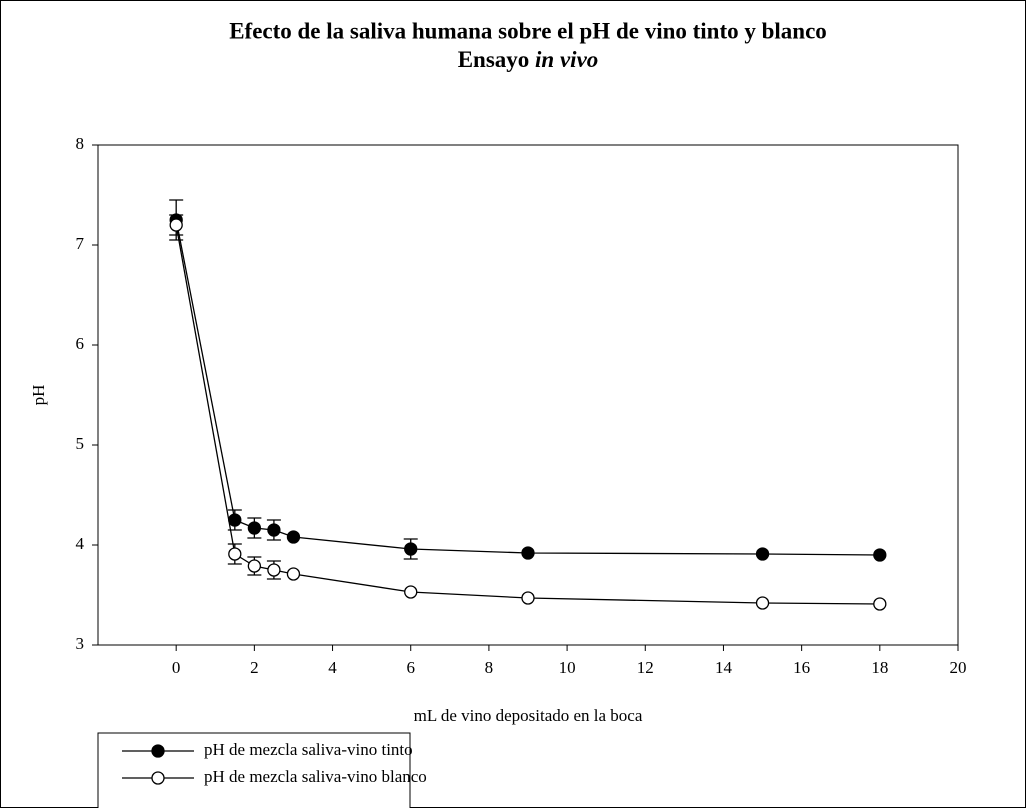  Describe the element at coordinates (80, 343) in the screenshot. I see `y-tick-label: 6` at that location.